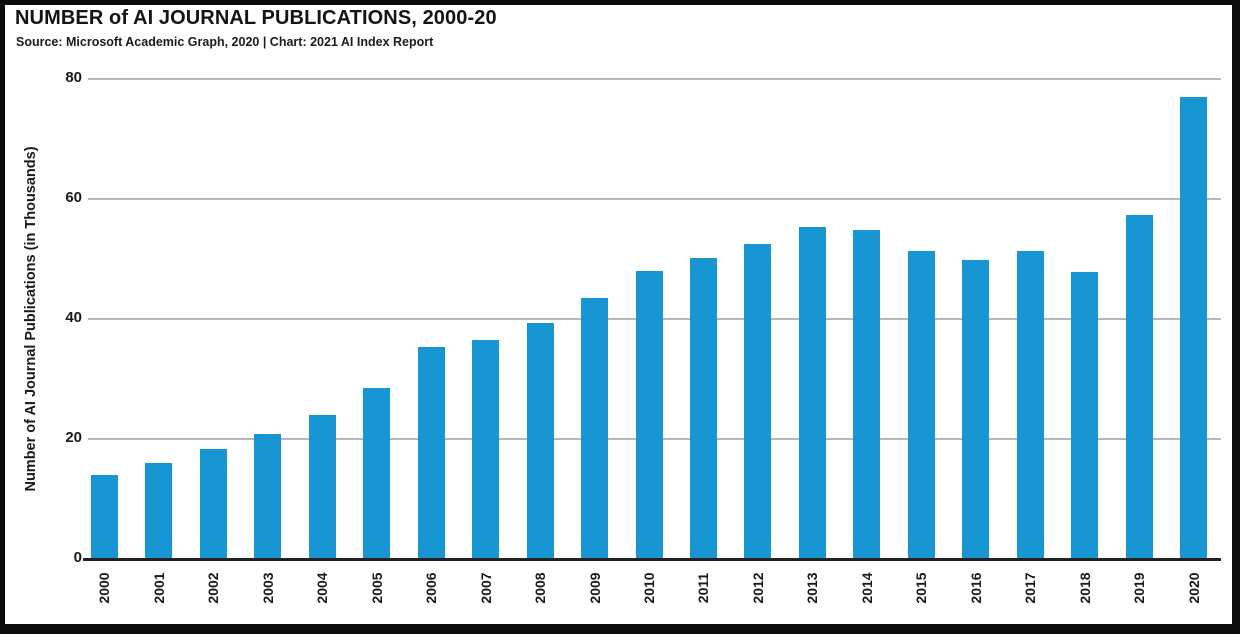 The width and height of the screenshot is (1240, 634). What do you see at coordinates (158, 588) in the screenshot?
I see `x-label-2001: 2001` at bounding box center [158, 588].